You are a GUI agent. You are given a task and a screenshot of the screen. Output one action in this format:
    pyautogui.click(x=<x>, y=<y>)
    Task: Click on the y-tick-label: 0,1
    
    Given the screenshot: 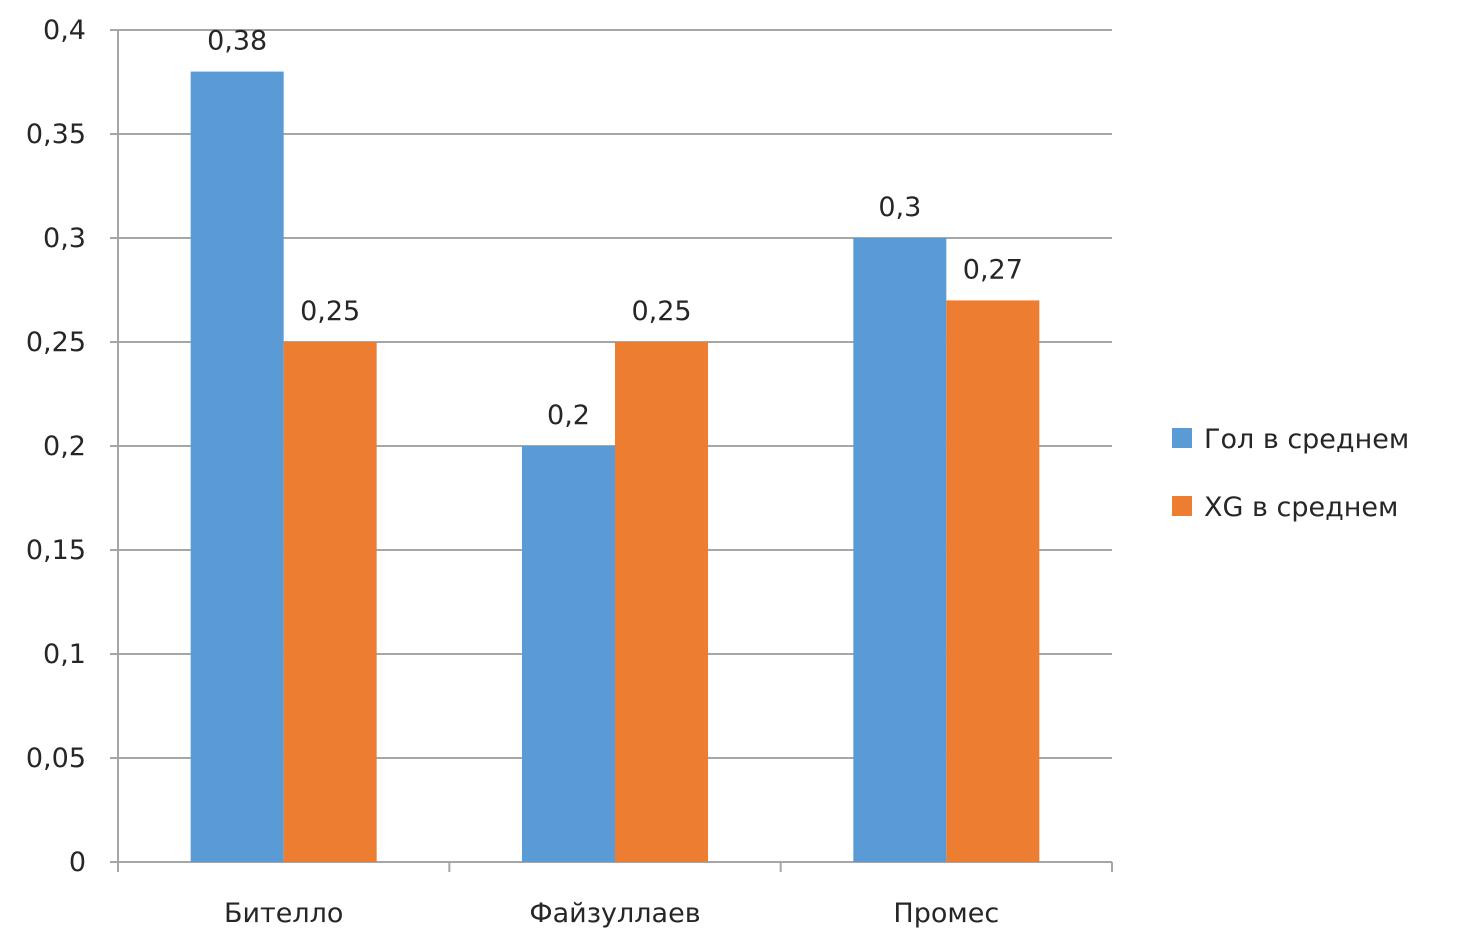 What is the action you would take?
    pyautogui.click(x=64, y=654)
    